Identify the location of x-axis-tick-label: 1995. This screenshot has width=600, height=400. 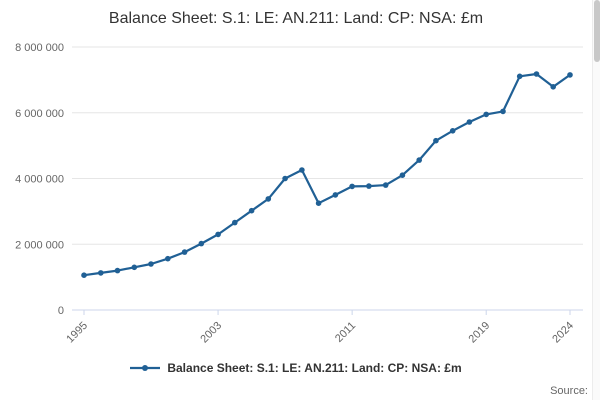
(77, 333).